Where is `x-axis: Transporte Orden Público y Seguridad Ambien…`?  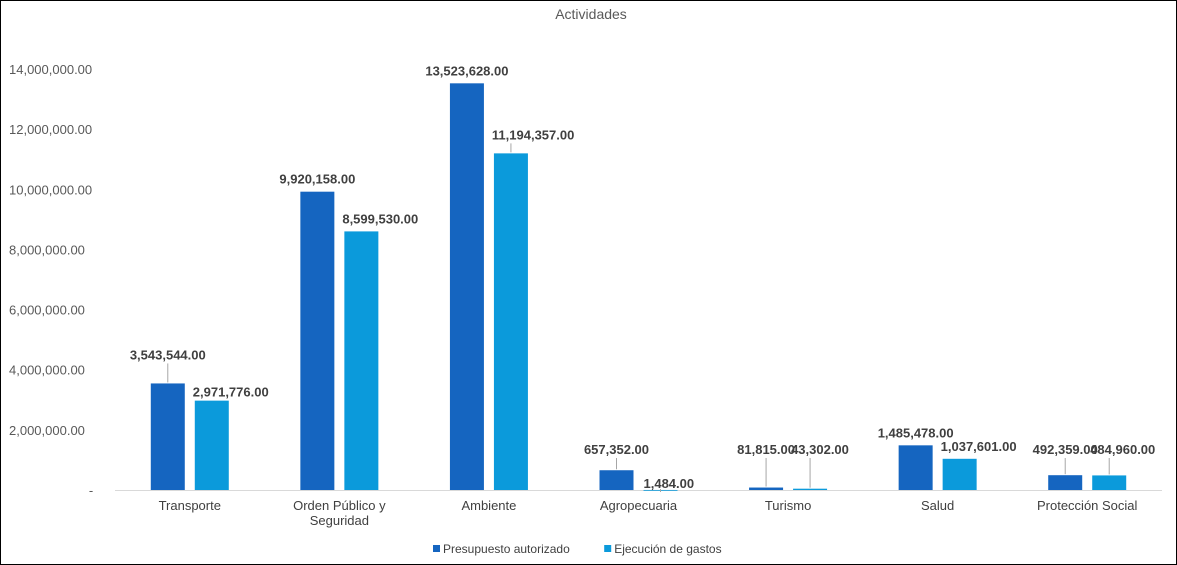
x-axis: Transporte Orden Público y Seguridad Ambien… is located at coordinates (638, 509).